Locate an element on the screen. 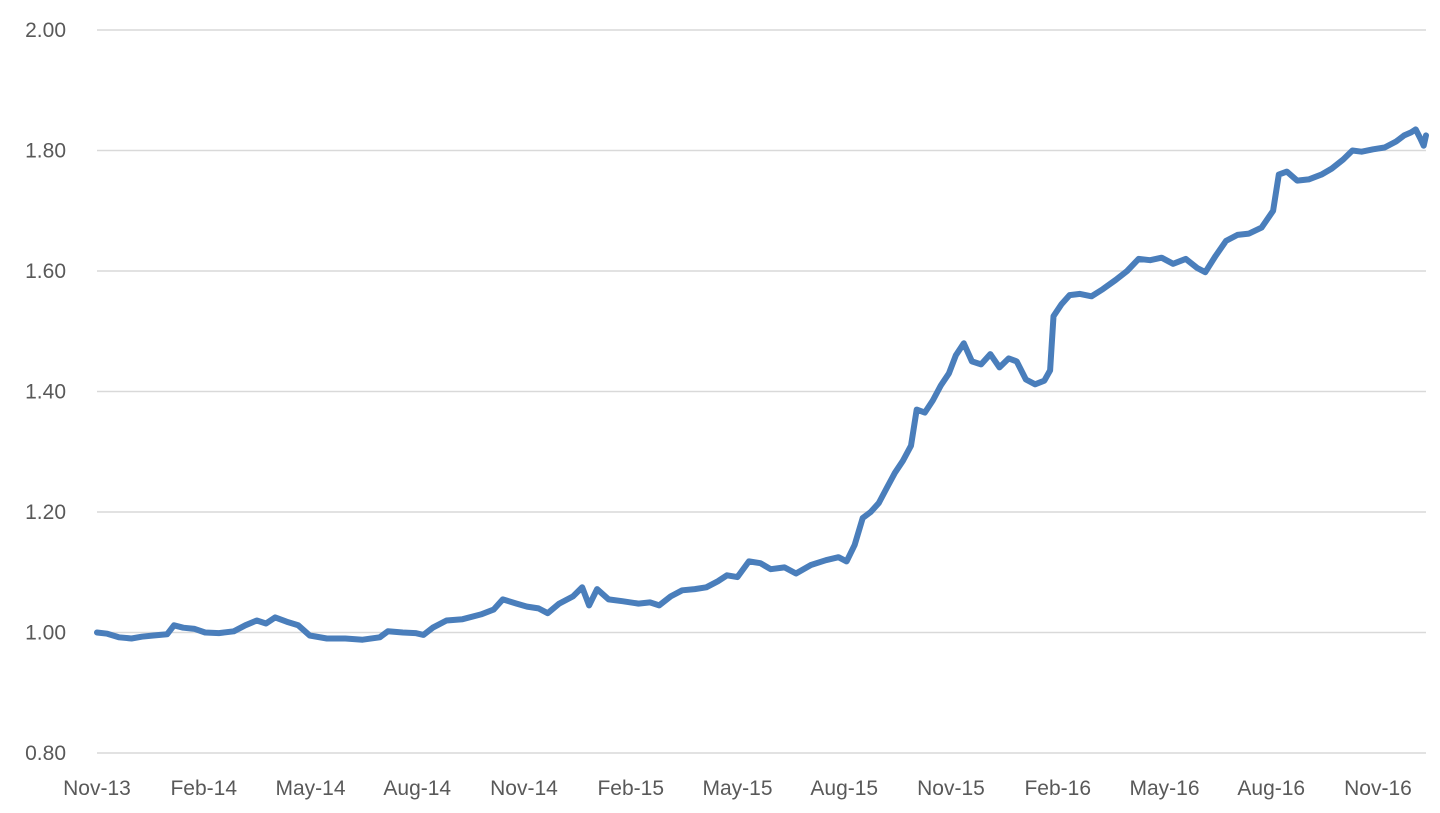 Image resolution: width=1440 pixels, height=813 pixels. y-tick-label-0: 0.80 is located at coordinates (45, 753).